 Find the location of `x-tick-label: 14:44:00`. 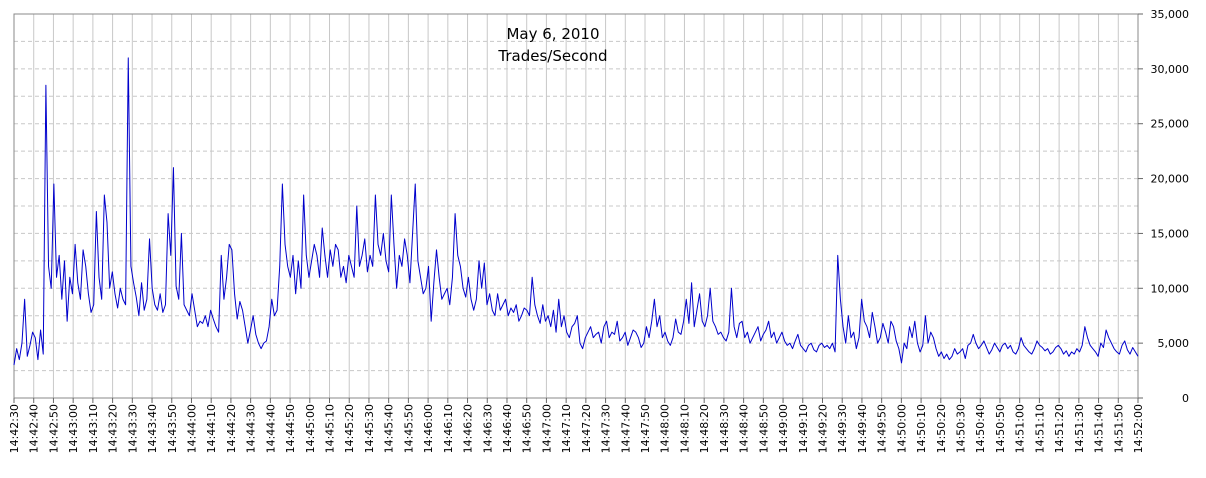

x-tick-label: 14:44:00 is located at coordinates (191, 428).